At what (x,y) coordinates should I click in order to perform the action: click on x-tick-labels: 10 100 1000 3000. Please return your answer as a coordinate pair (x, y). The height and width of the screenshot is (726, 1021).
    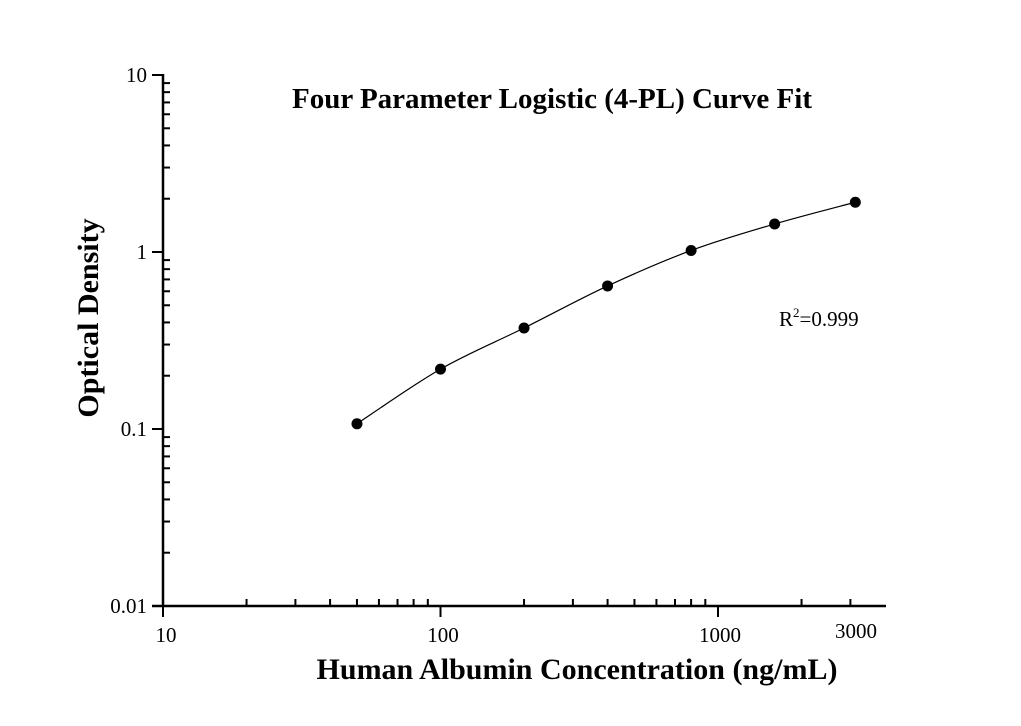
    Looking at the image, I should click on (517, 633).